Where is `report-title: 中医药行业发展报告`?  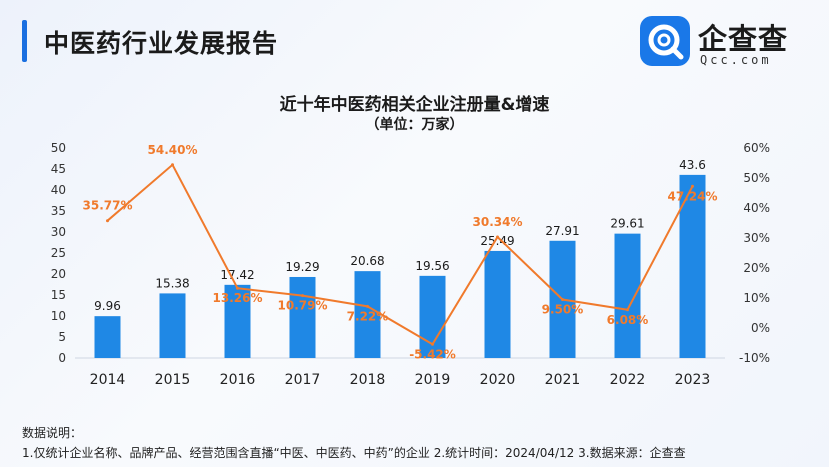 report-title: 中医药行业发展报告 is located at coordinates (161, 43).